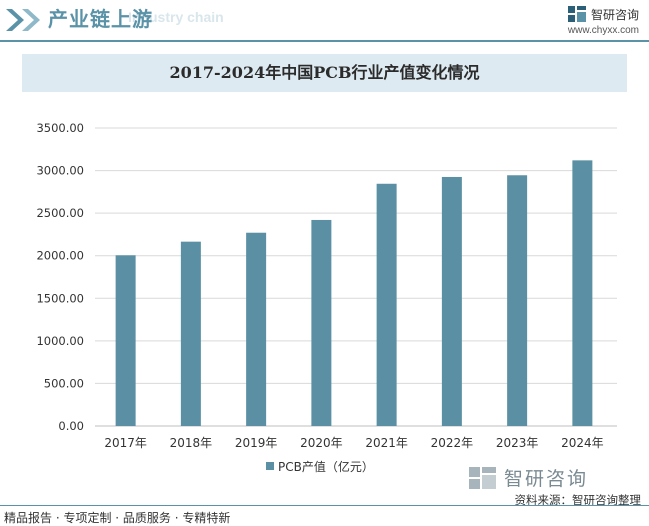 Image resolution: width=649 pixels, height=526 pixels. What do you see at coordinates (60, 171) in the screenshot?
I see `y-tick-label: 3000.00` at bounding box center [60, 171].